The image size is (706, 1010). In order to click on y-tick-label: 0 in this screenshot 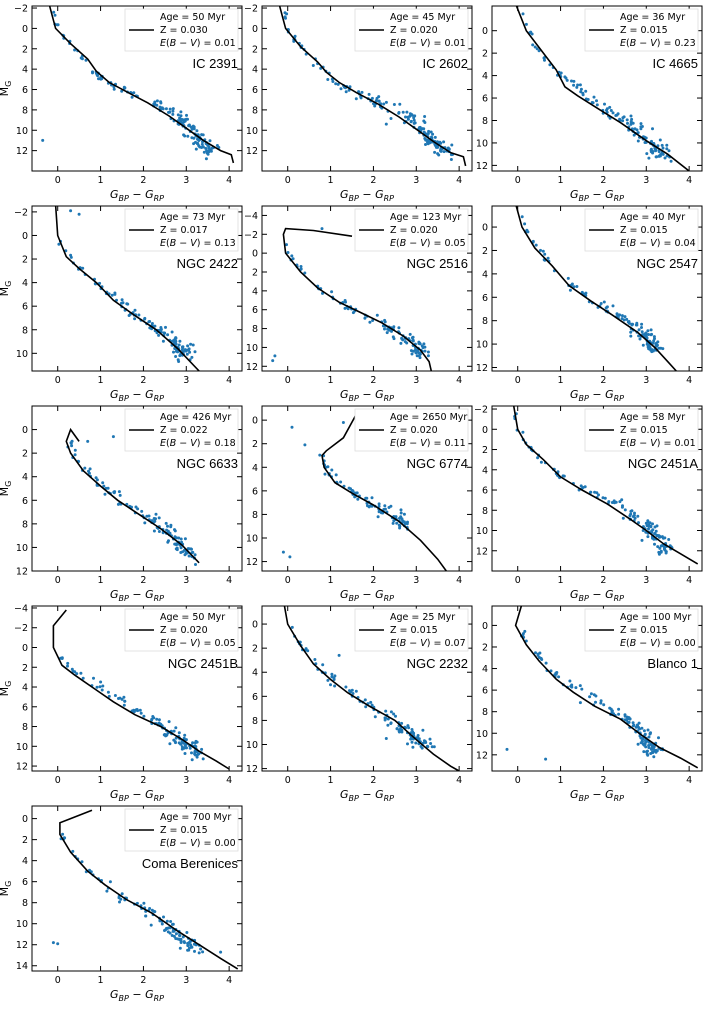, I will do `click(485, 31)`.